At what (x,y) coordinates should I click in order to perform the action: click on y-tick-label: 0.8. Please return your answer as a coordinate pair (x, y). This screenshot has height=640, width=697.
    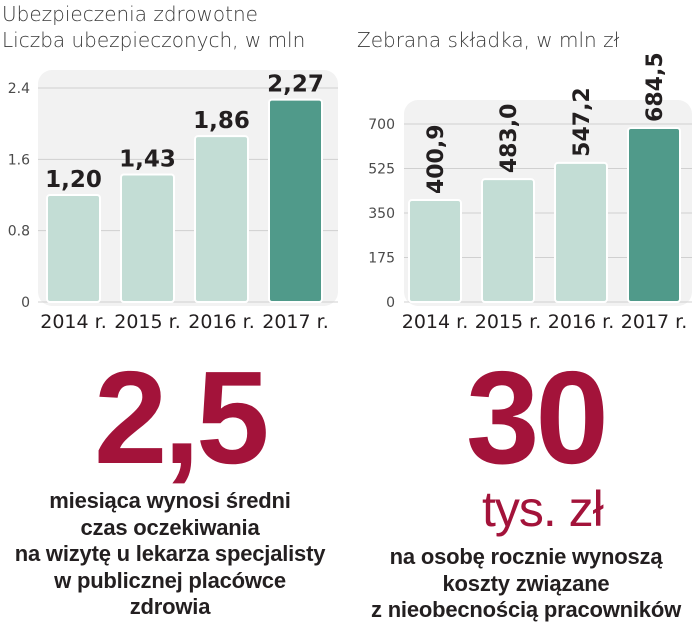
    Looking at the image, I should click on (19, 232).